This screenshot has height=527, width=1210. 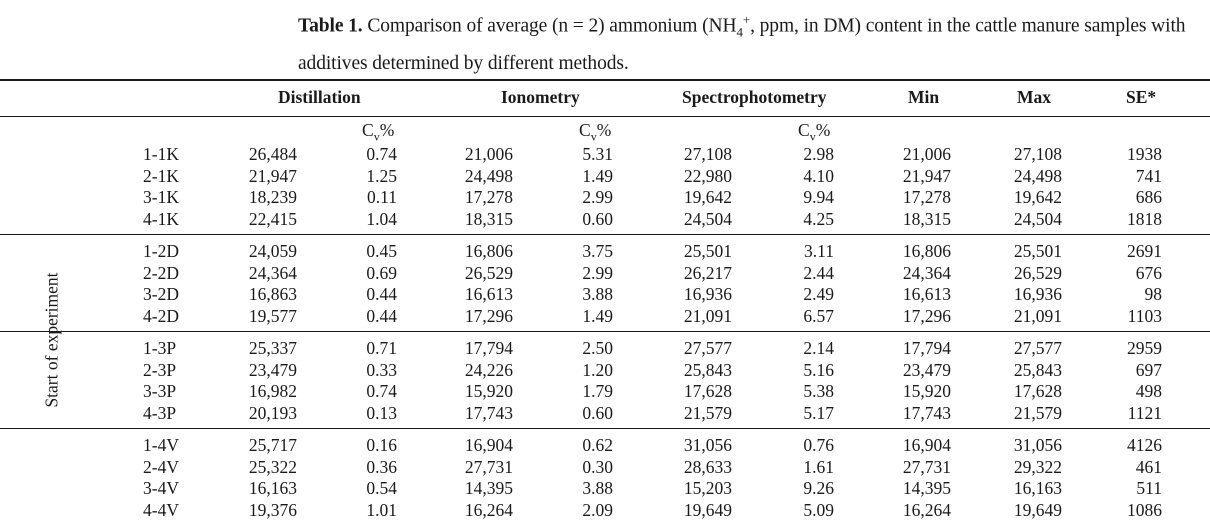 What do you see at coordinates (707, 466) in the screenshot?
I see `cell-spectro: 28,633` at bounding box center [707, 466].